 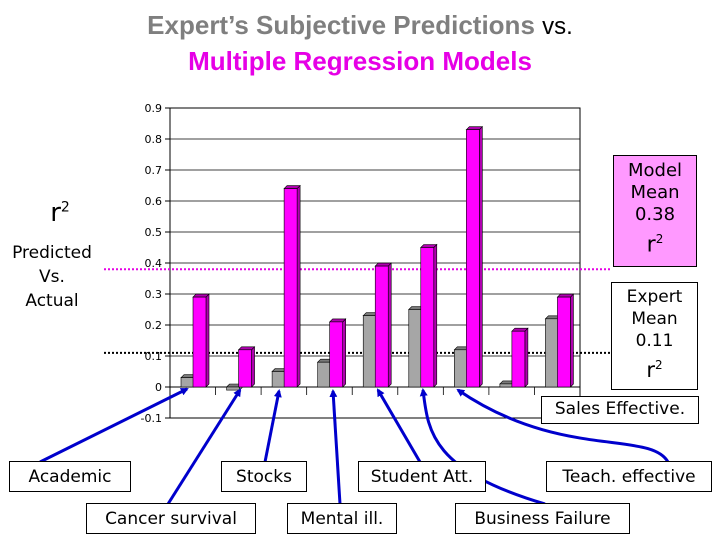 What do you see at coordinates (154, 201) in the screenshot?
I see `y-tick-label: 0.6` at bounding box center [154, 201].